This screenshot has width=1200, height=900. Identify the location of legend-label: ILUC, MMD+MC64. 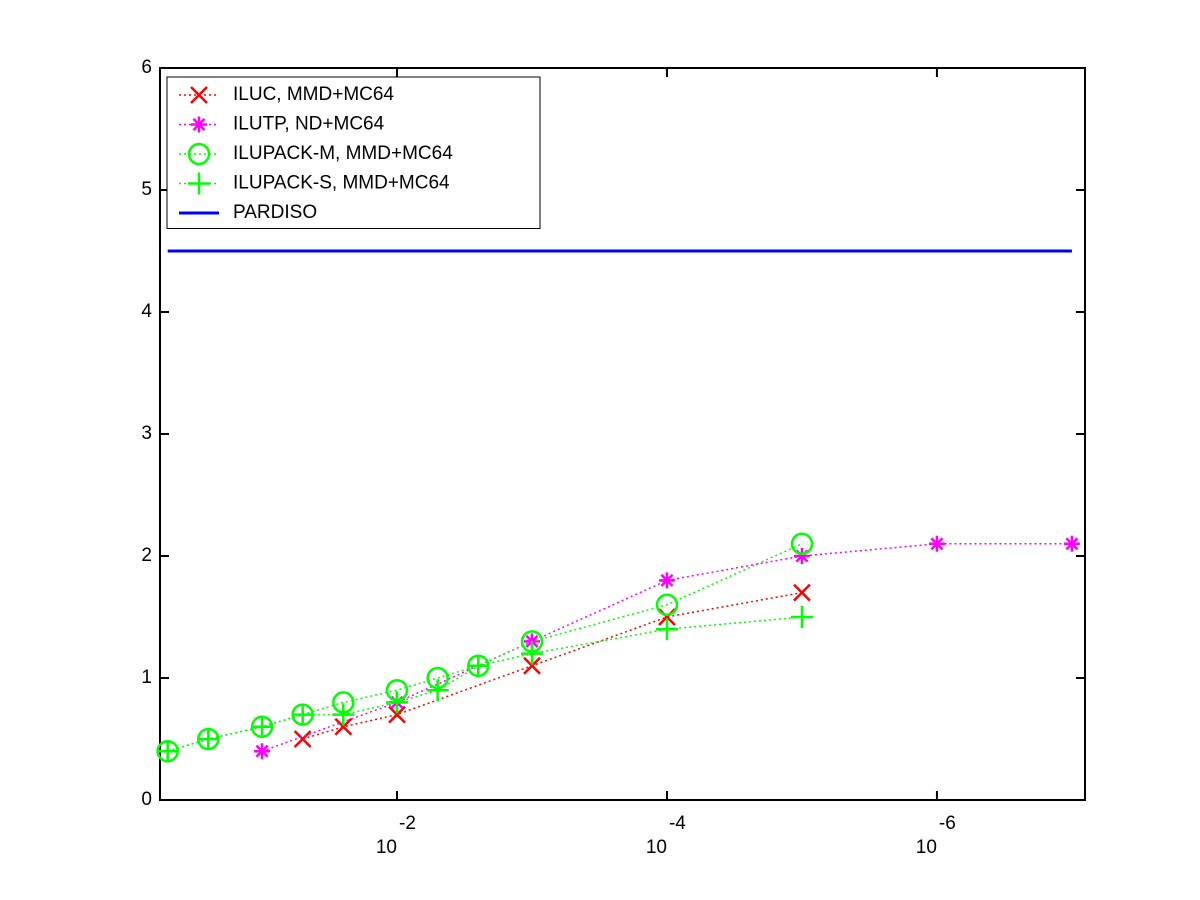
(313, 94).